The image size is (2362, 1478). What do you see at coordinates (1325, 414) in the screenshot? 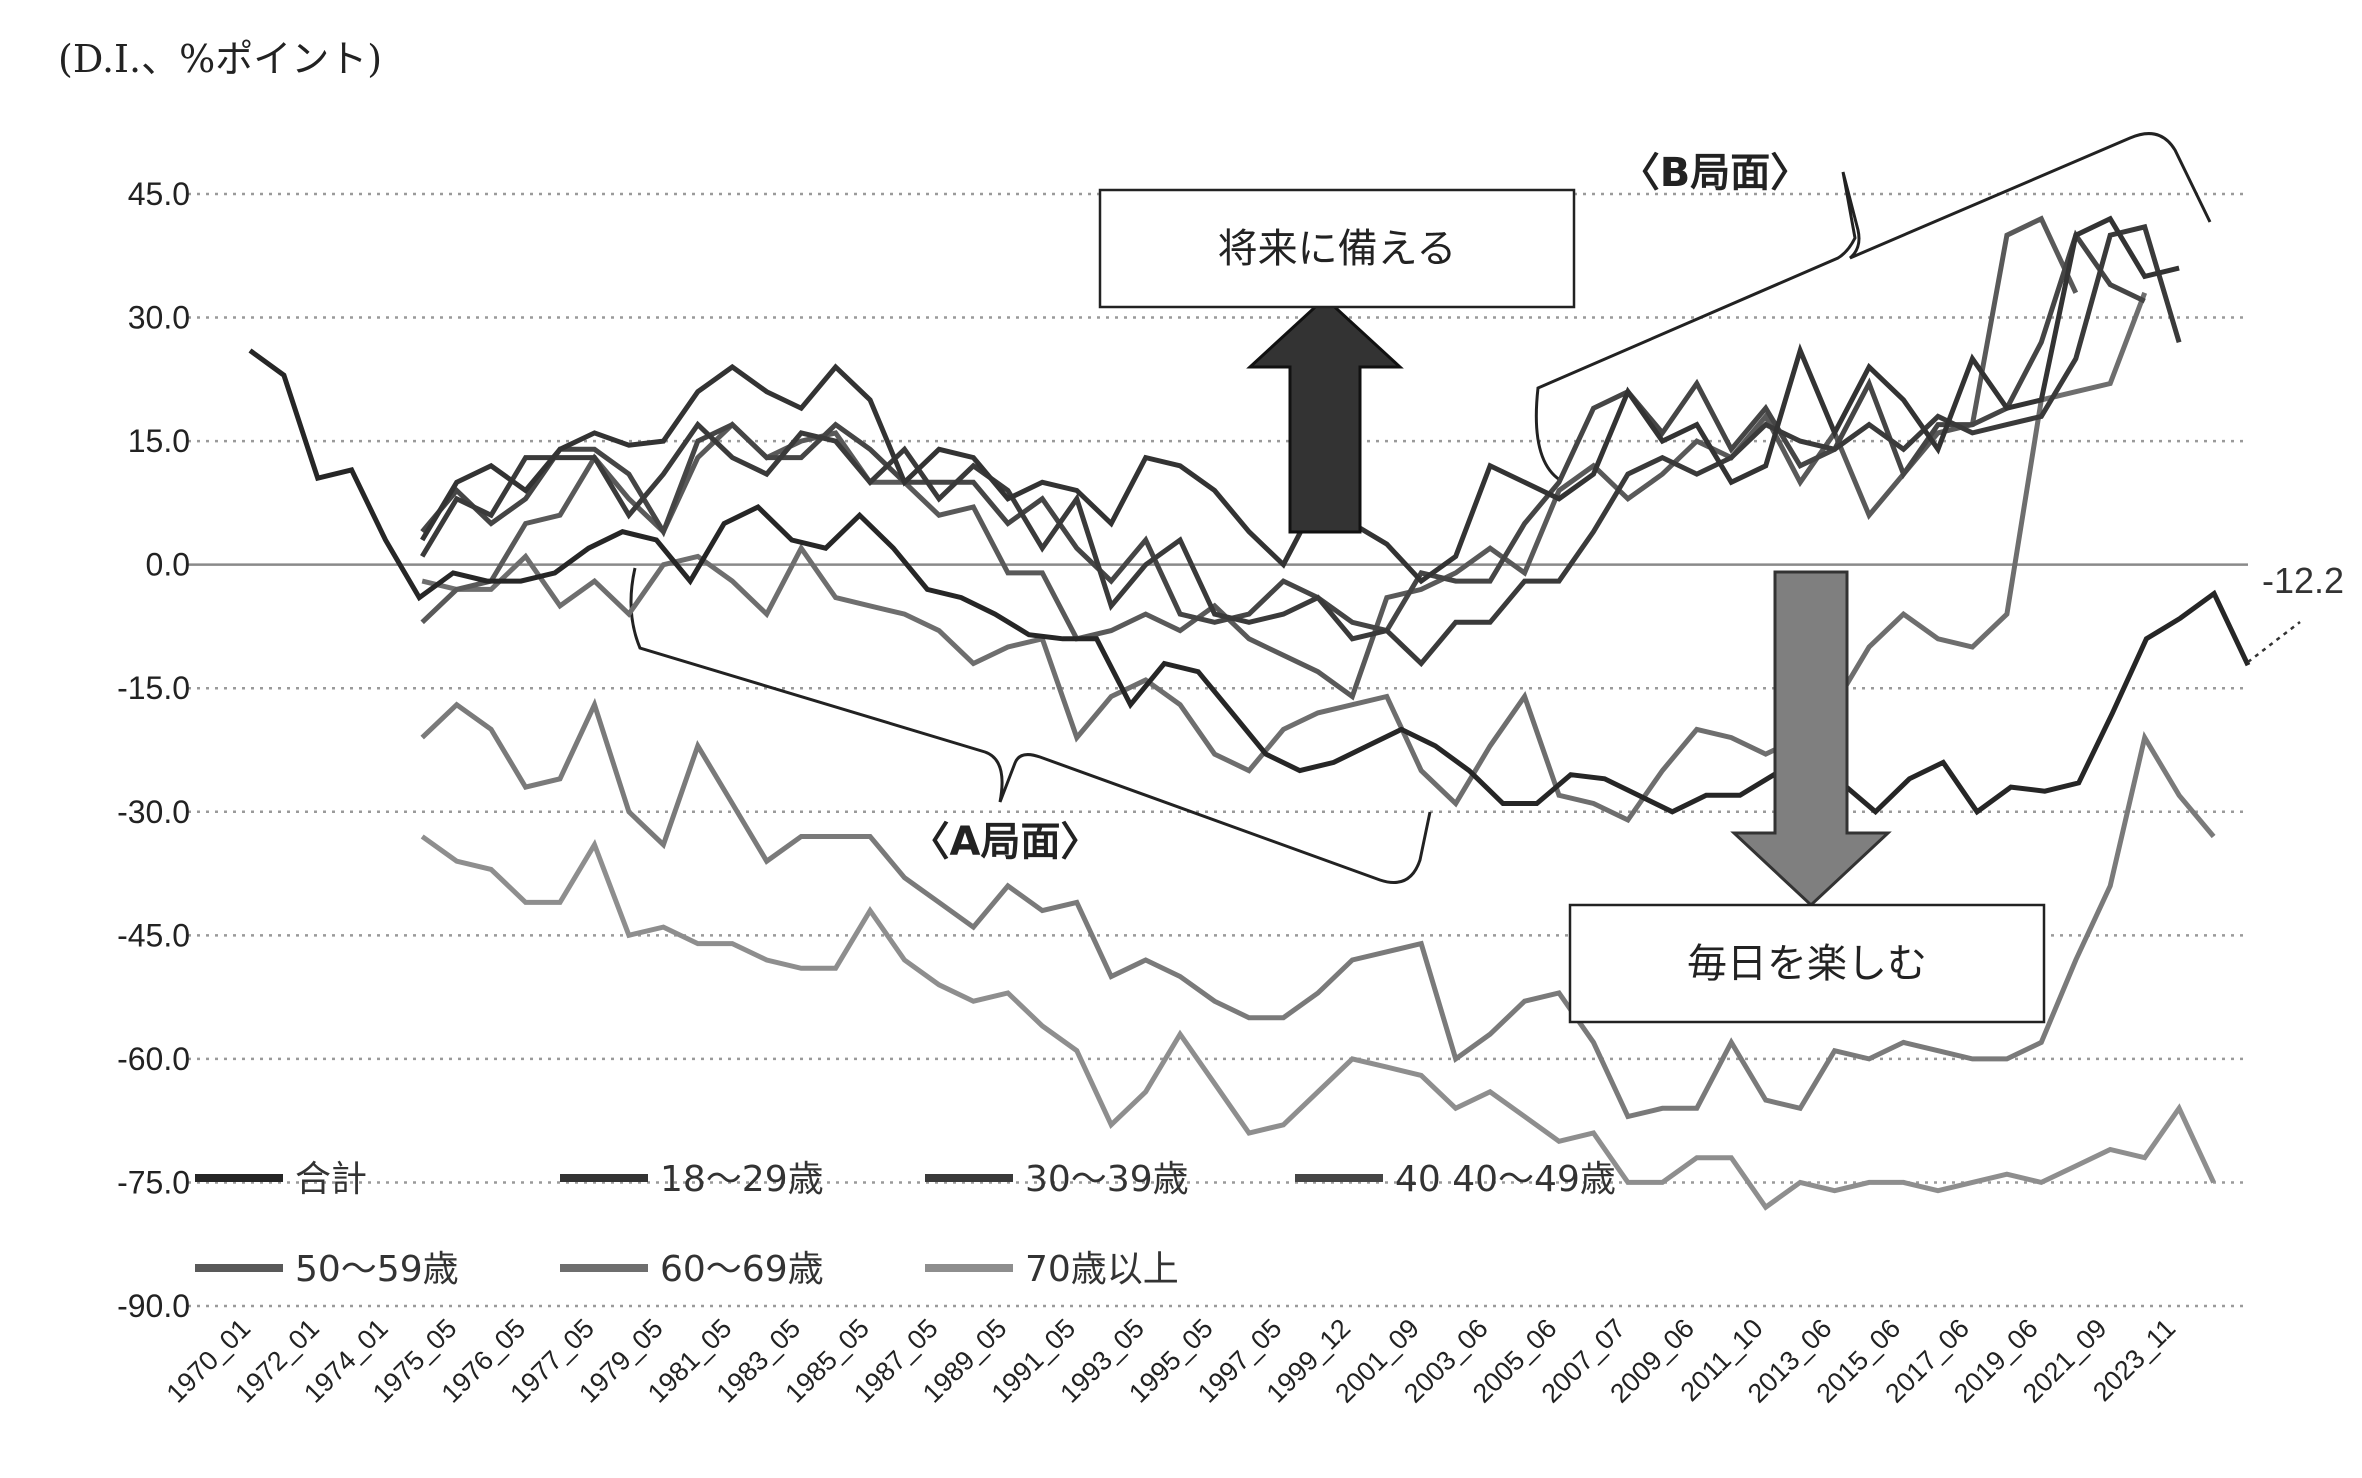
I see `up-arrow` at bounding box center [1325, 414].